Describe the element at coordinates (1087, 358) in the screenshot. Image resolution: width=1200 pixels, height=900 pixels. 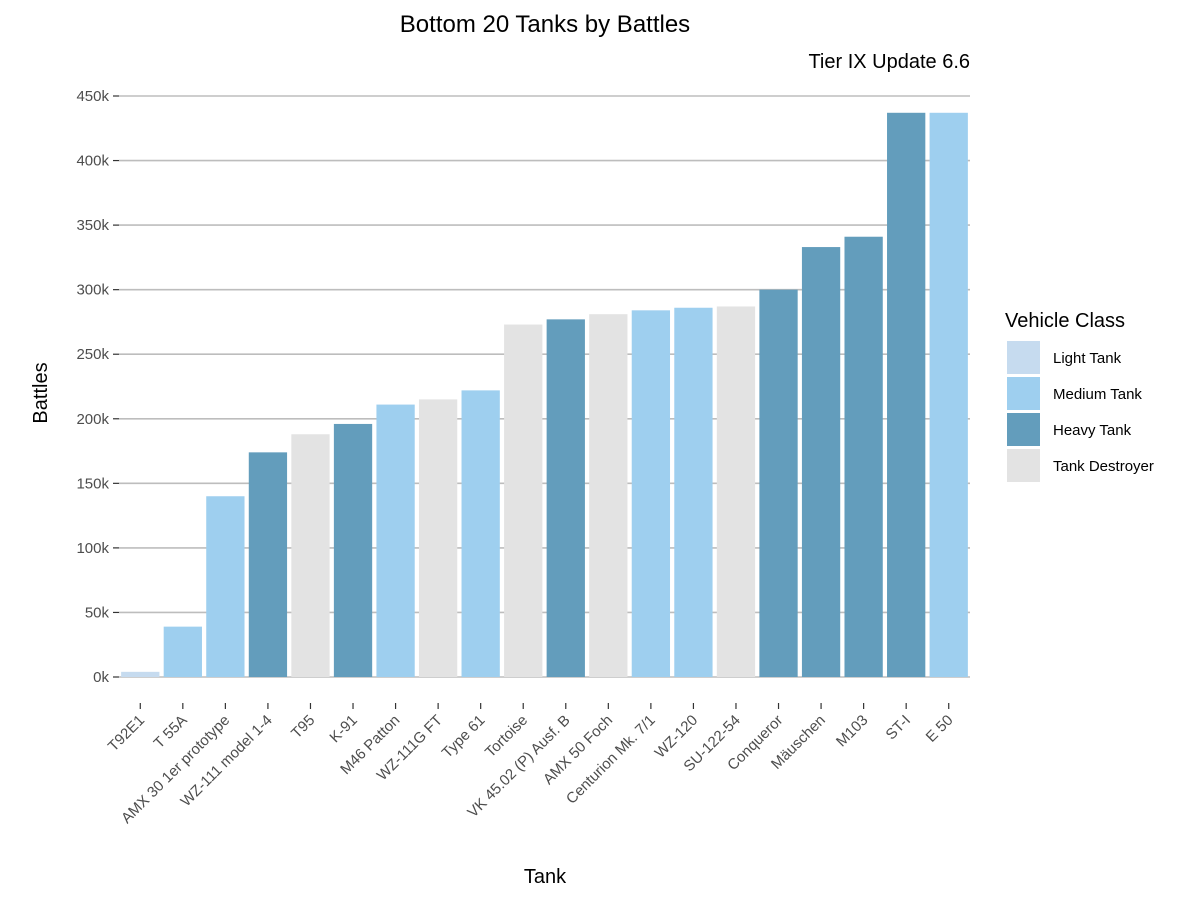
I see `legend-label: Light Tank` at that location.